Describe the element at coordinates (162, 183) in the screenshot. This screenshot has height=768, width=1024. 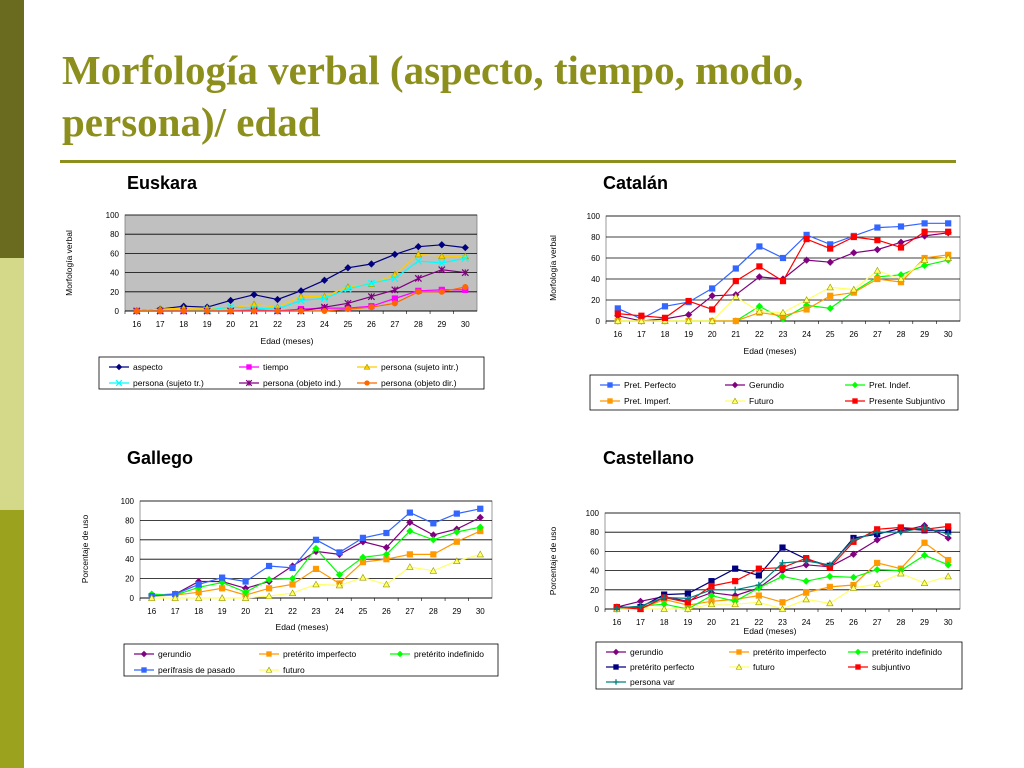
I see `chart-title-euskara: Euskara` at that location.